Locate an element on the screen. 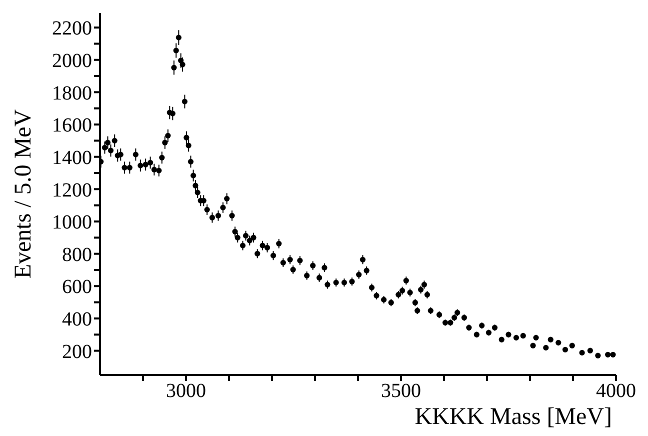 The image size is (648, 436). y-tick-label: 1800 is located at coordinates (72, 93).